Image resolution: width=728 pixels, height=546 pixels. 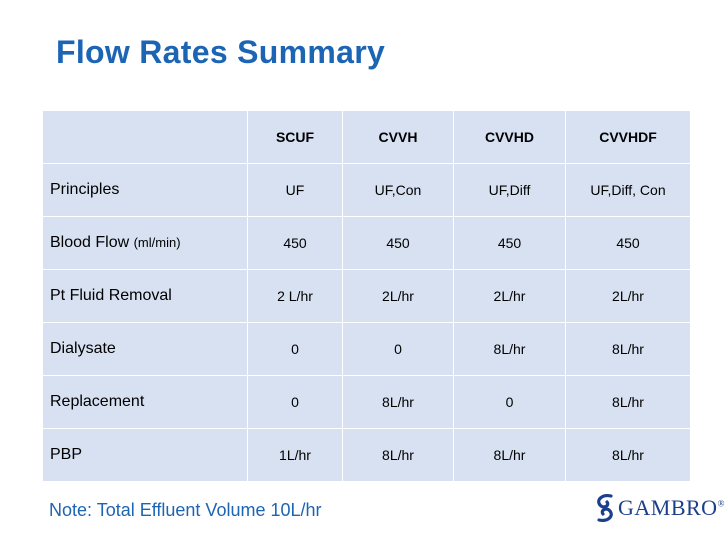 What do you see at coordinates (509, 137) in the screenshot?
I see `header-cell-cvvhd: CVVHD` at bounding box center [509, 137].